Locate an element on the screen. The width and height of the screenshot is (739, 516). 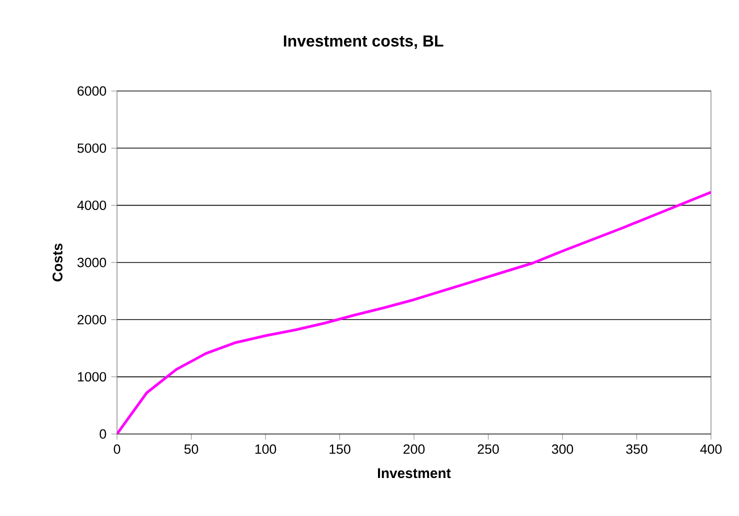
x-tick-label: 200 is located at coordinates (414, 449).